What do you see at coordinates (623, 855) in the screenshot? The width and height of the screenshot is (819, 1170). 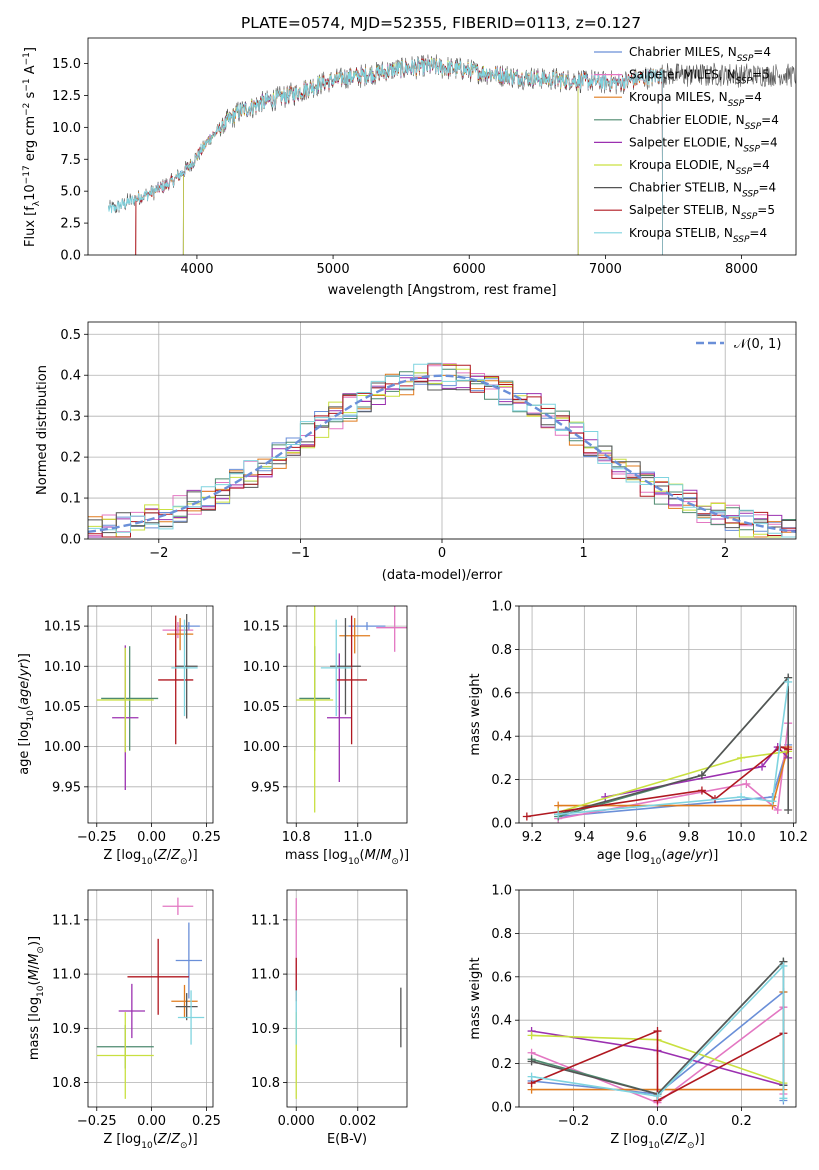 I see `text-segment: age [log` at bounding box center [623, 855].